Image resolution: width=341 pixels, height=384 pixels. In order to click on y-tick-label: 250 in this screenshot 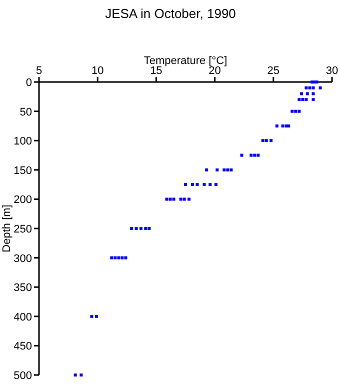, I will do `click(23, 230)`.